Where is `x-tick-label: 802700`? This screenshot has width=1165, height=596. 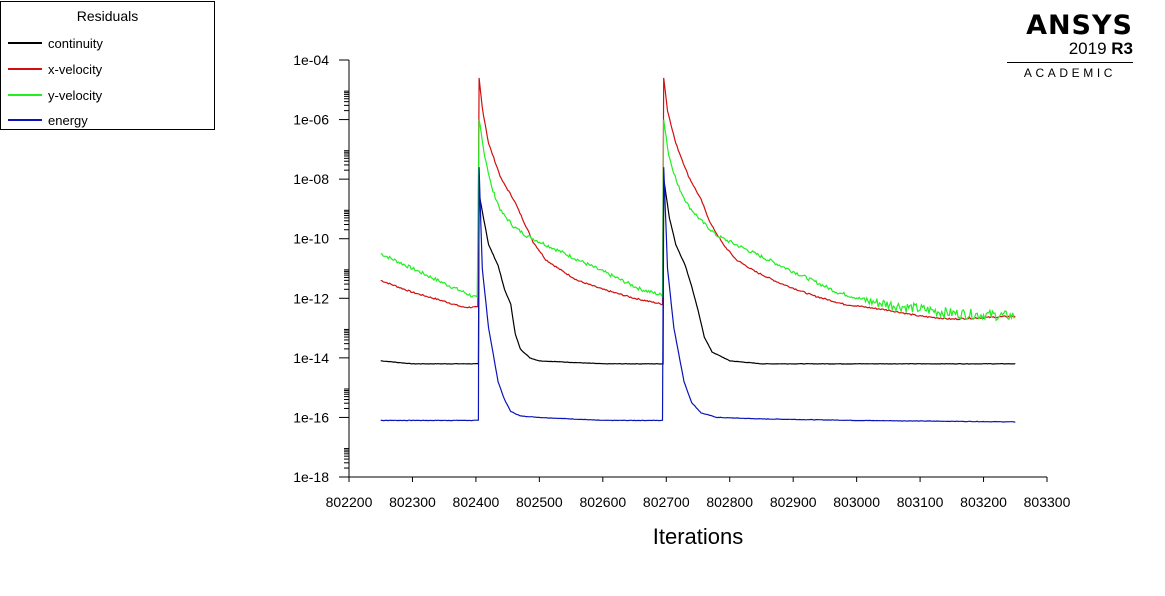
x-tick-label: 802700 is located at coordinates (666, 502).